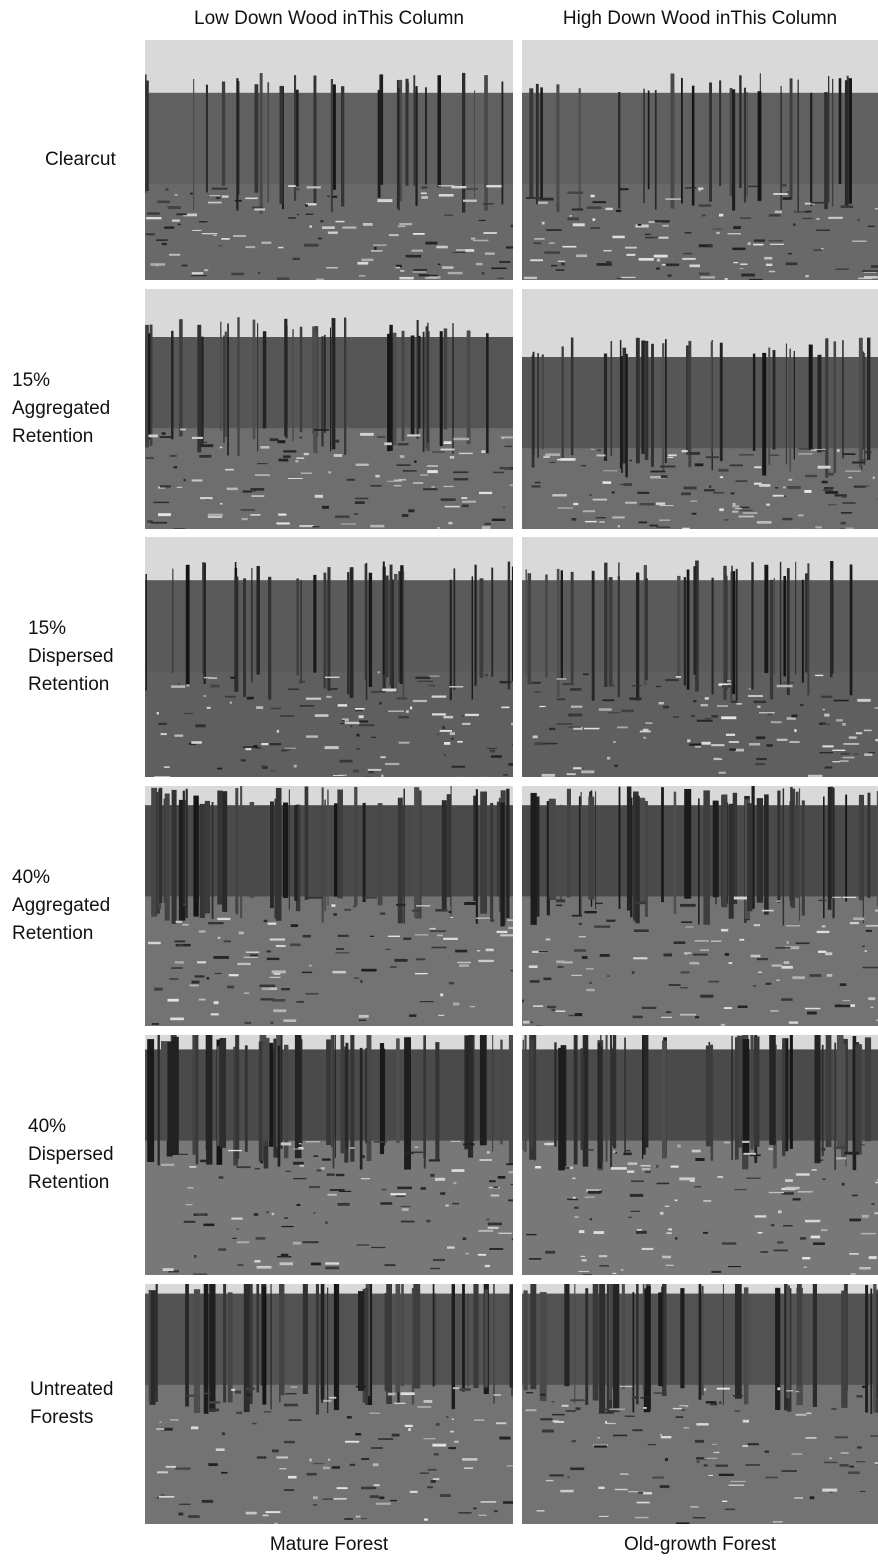  Describe the element at coordinates (329, 18) in the screenshot. I see `column-header-low-down-wood: Low Down Wood inThis Column` at that location.